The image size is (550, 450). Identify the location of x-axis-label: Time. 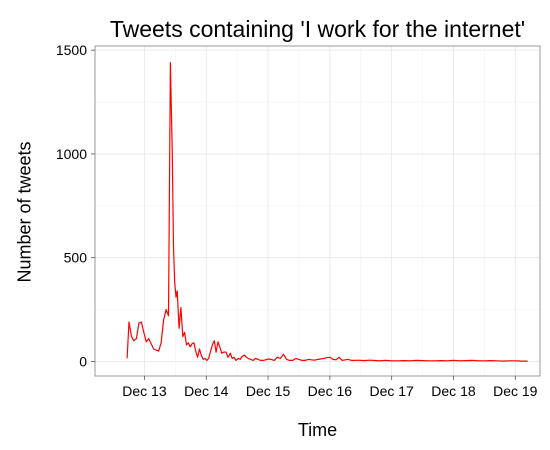
(317, 430).